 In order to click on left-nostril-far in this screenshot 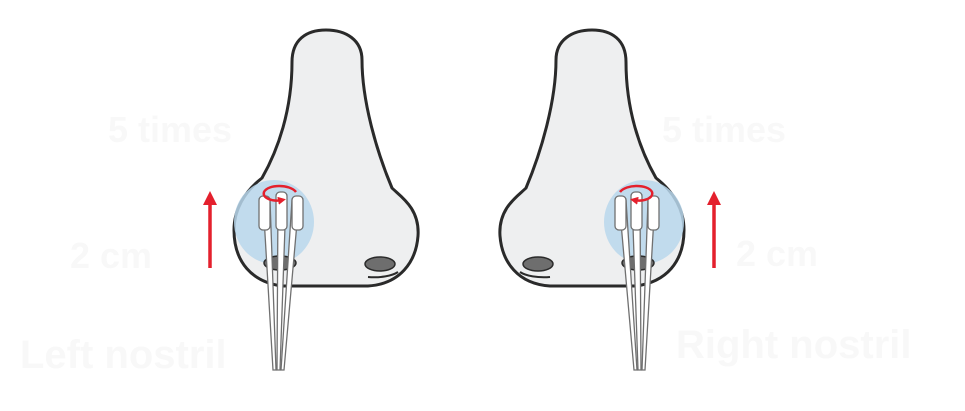, I will do `click(380, 264)`.